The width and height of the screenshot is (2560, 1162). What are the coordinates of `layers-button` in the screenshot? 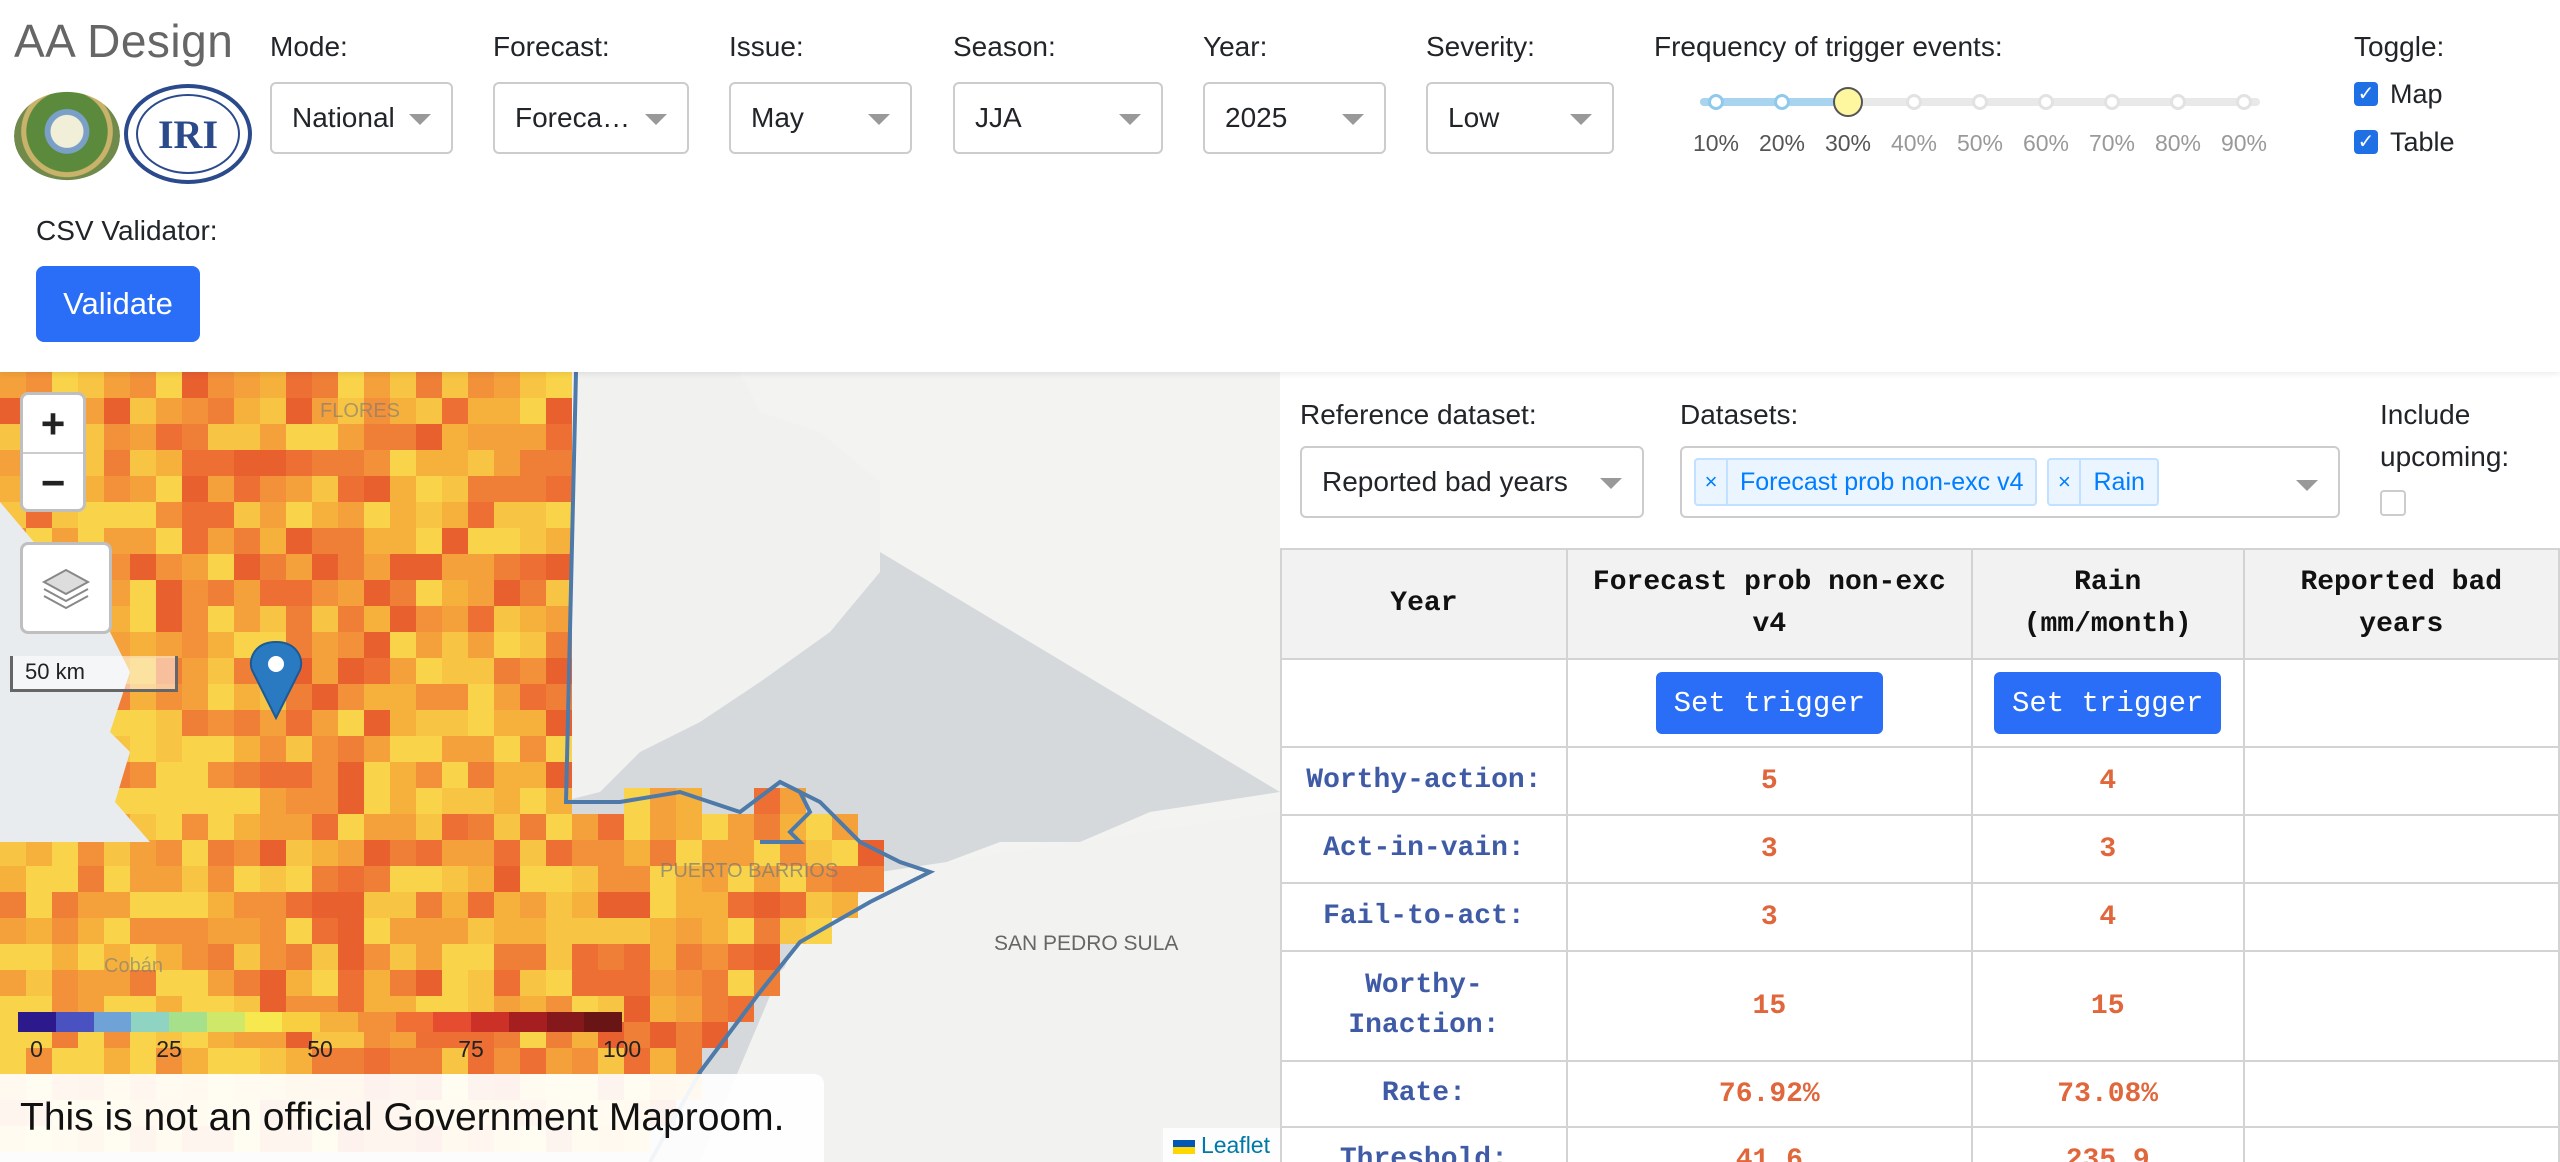 It's located at (66, 588).